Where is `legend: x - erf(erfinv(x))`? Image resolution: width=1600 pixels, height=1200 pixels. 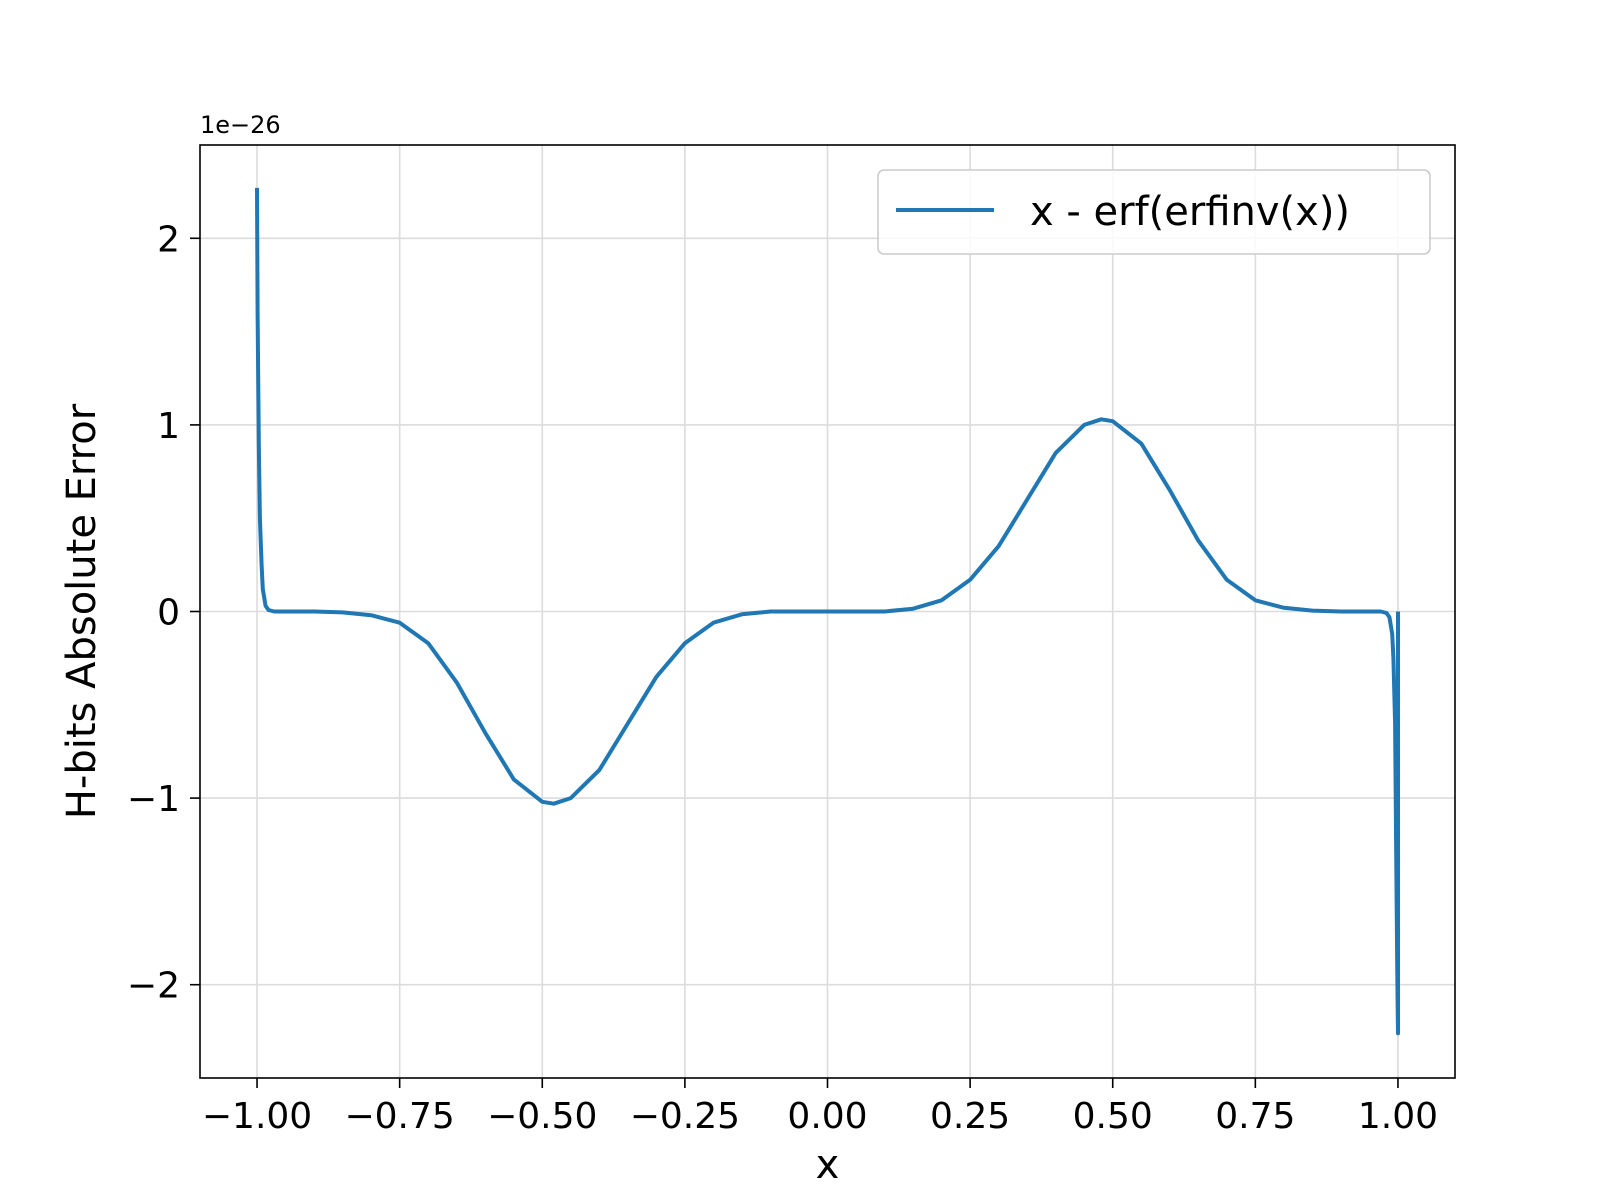 legend: x - erf(erfinv(x)) is located at coordinates (1154, 212).